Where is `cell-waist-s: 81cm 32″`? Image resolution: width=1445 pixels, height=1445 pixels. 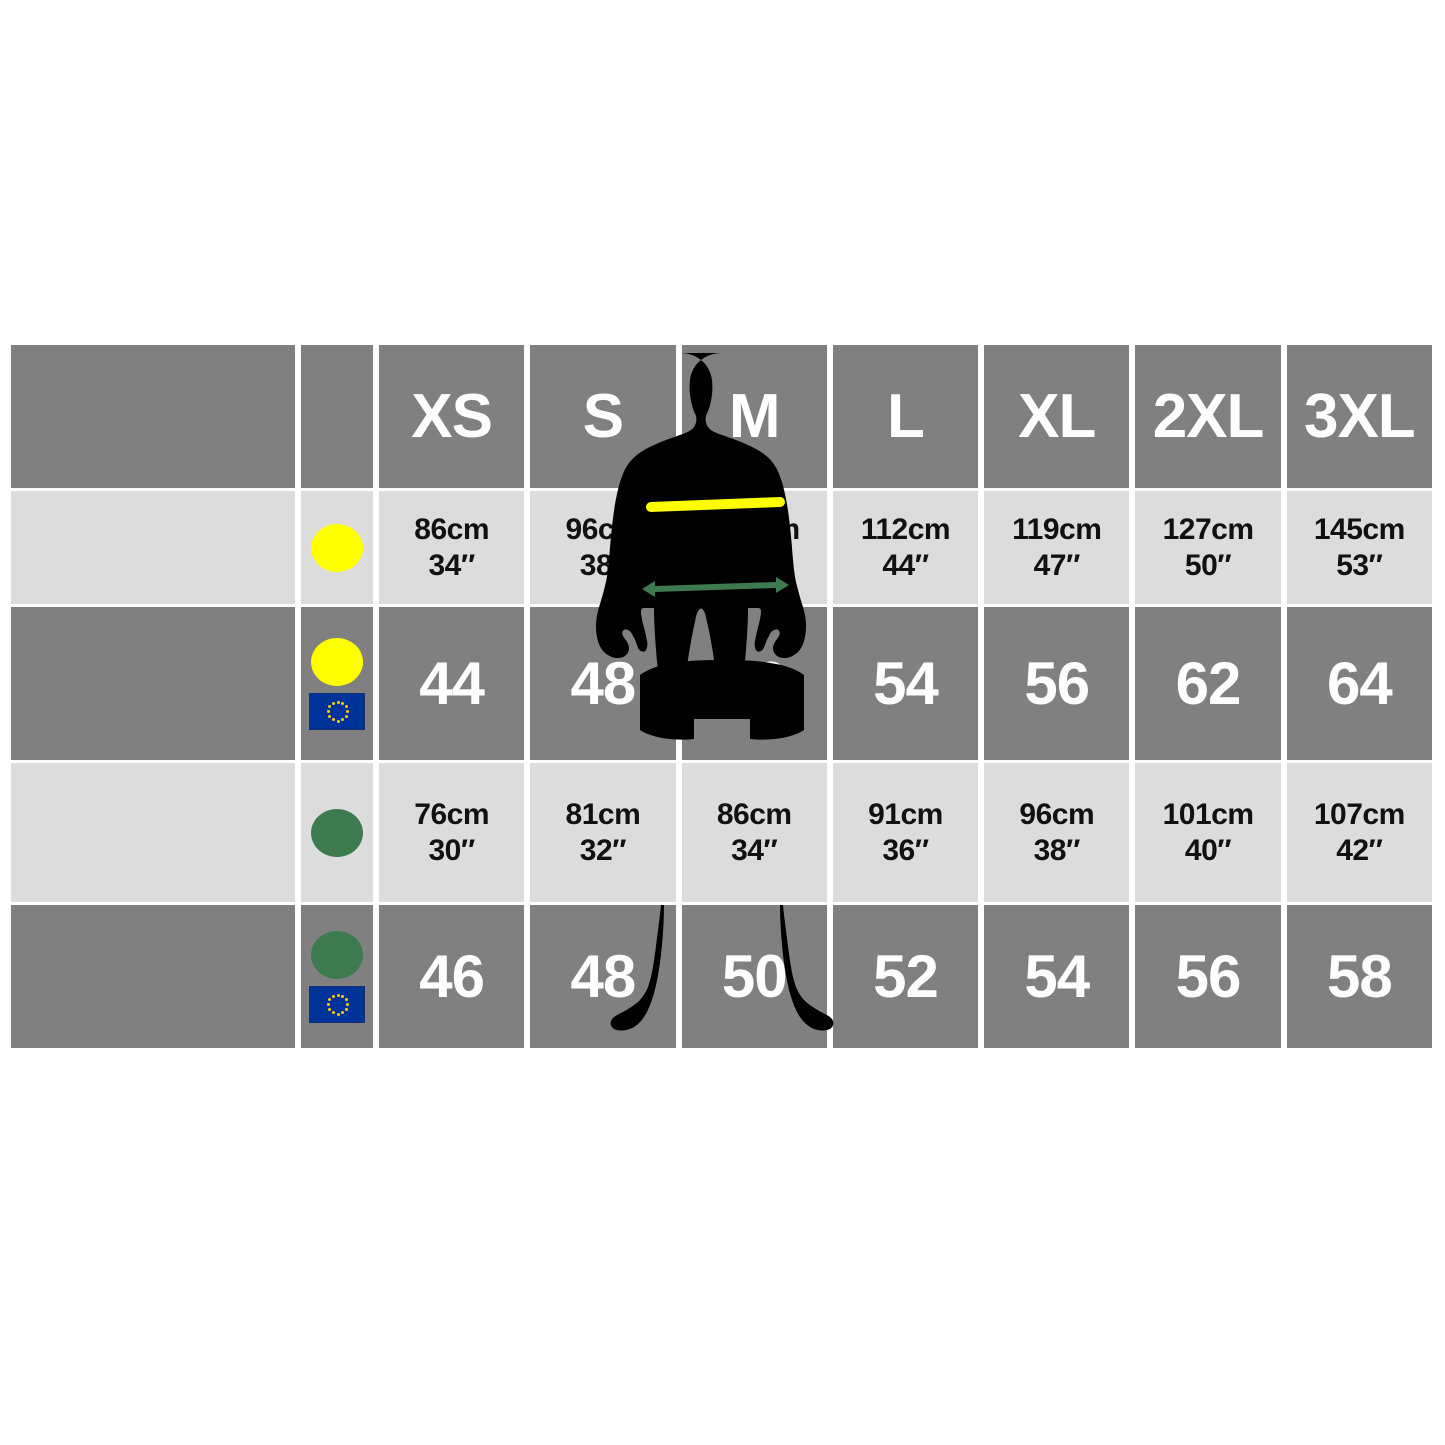 cell-waist-s: 81cm 32″ is located at coordinates (603, 832).